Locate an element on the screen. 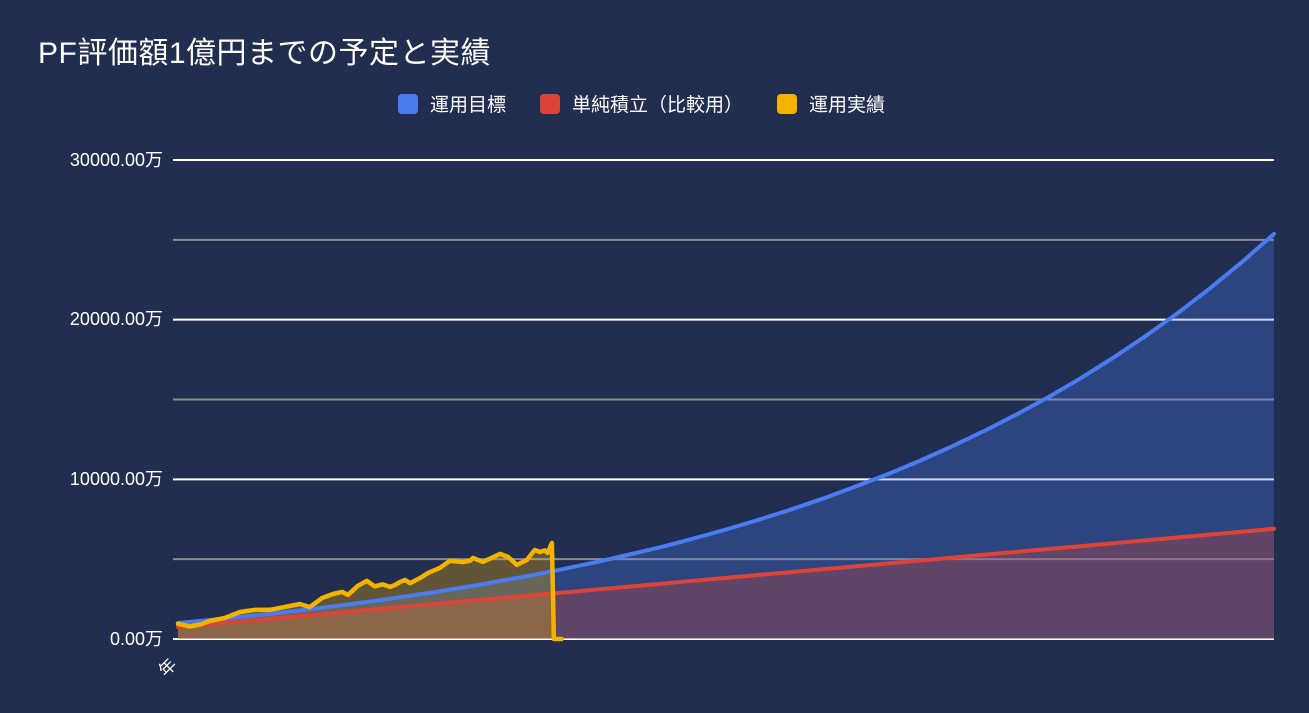 The width and height of the screenshot is (1309, 713). legend: 運用目標 単純積立（比較用） 運用実績 is located at coordinates (654, 103).